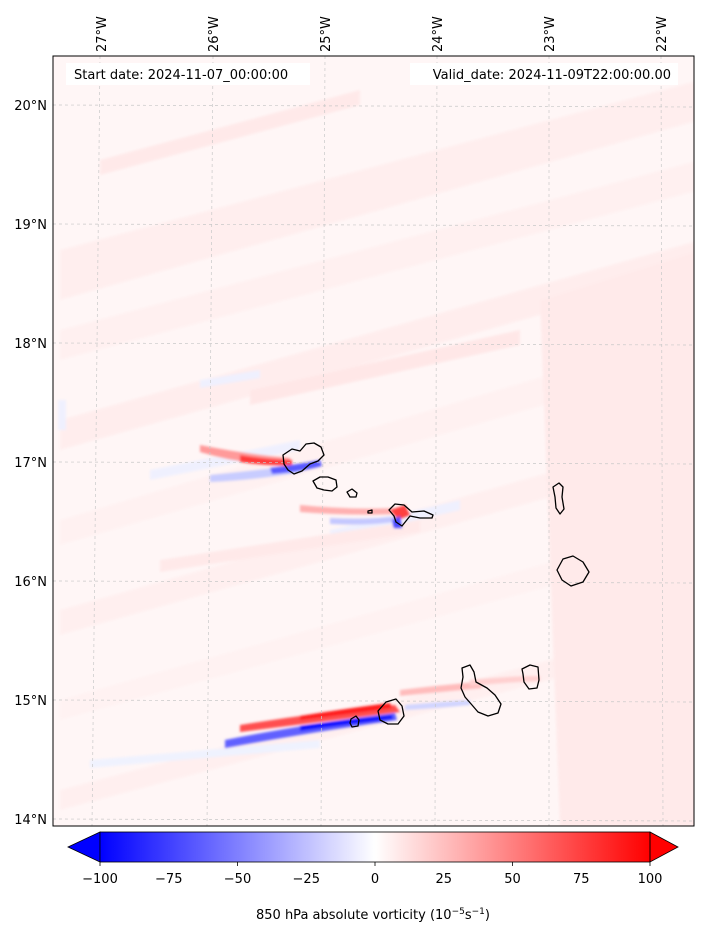  I want to click on colorbar-tick-label: 50, so click(512, 879).